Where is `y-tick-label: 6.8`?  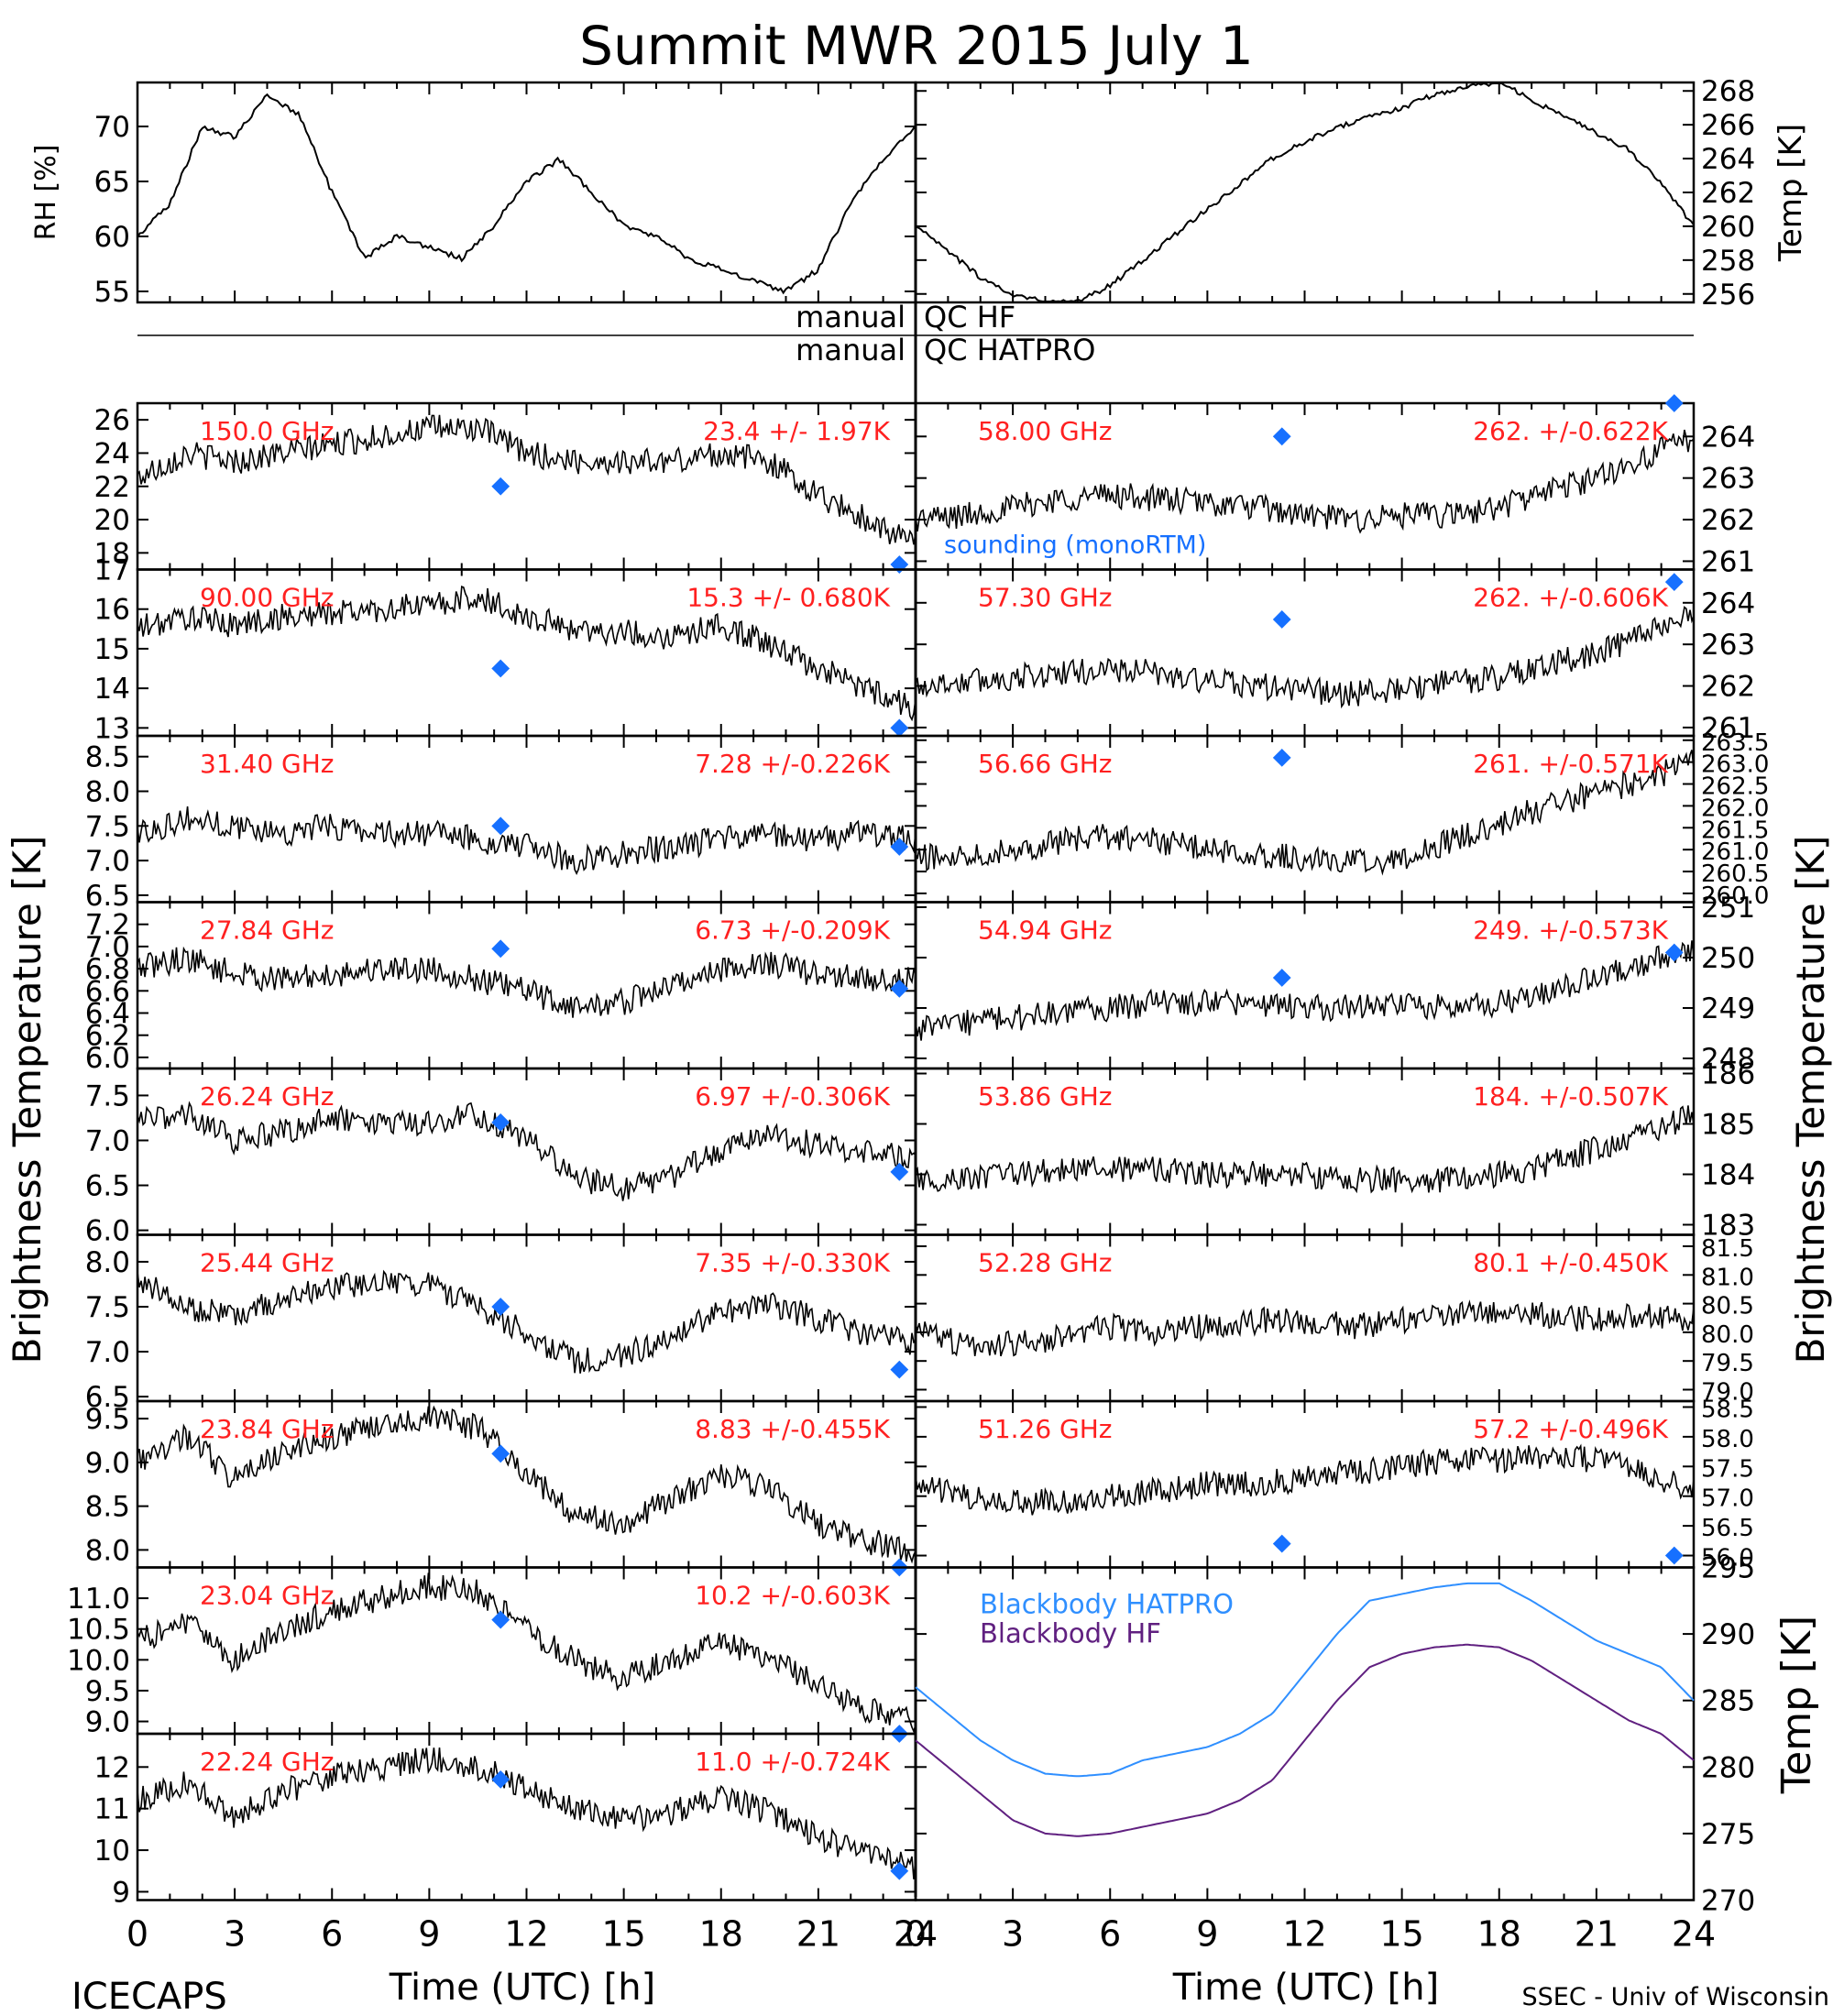 y-tick-label: 6.8 is located at coordinates (107, 969).